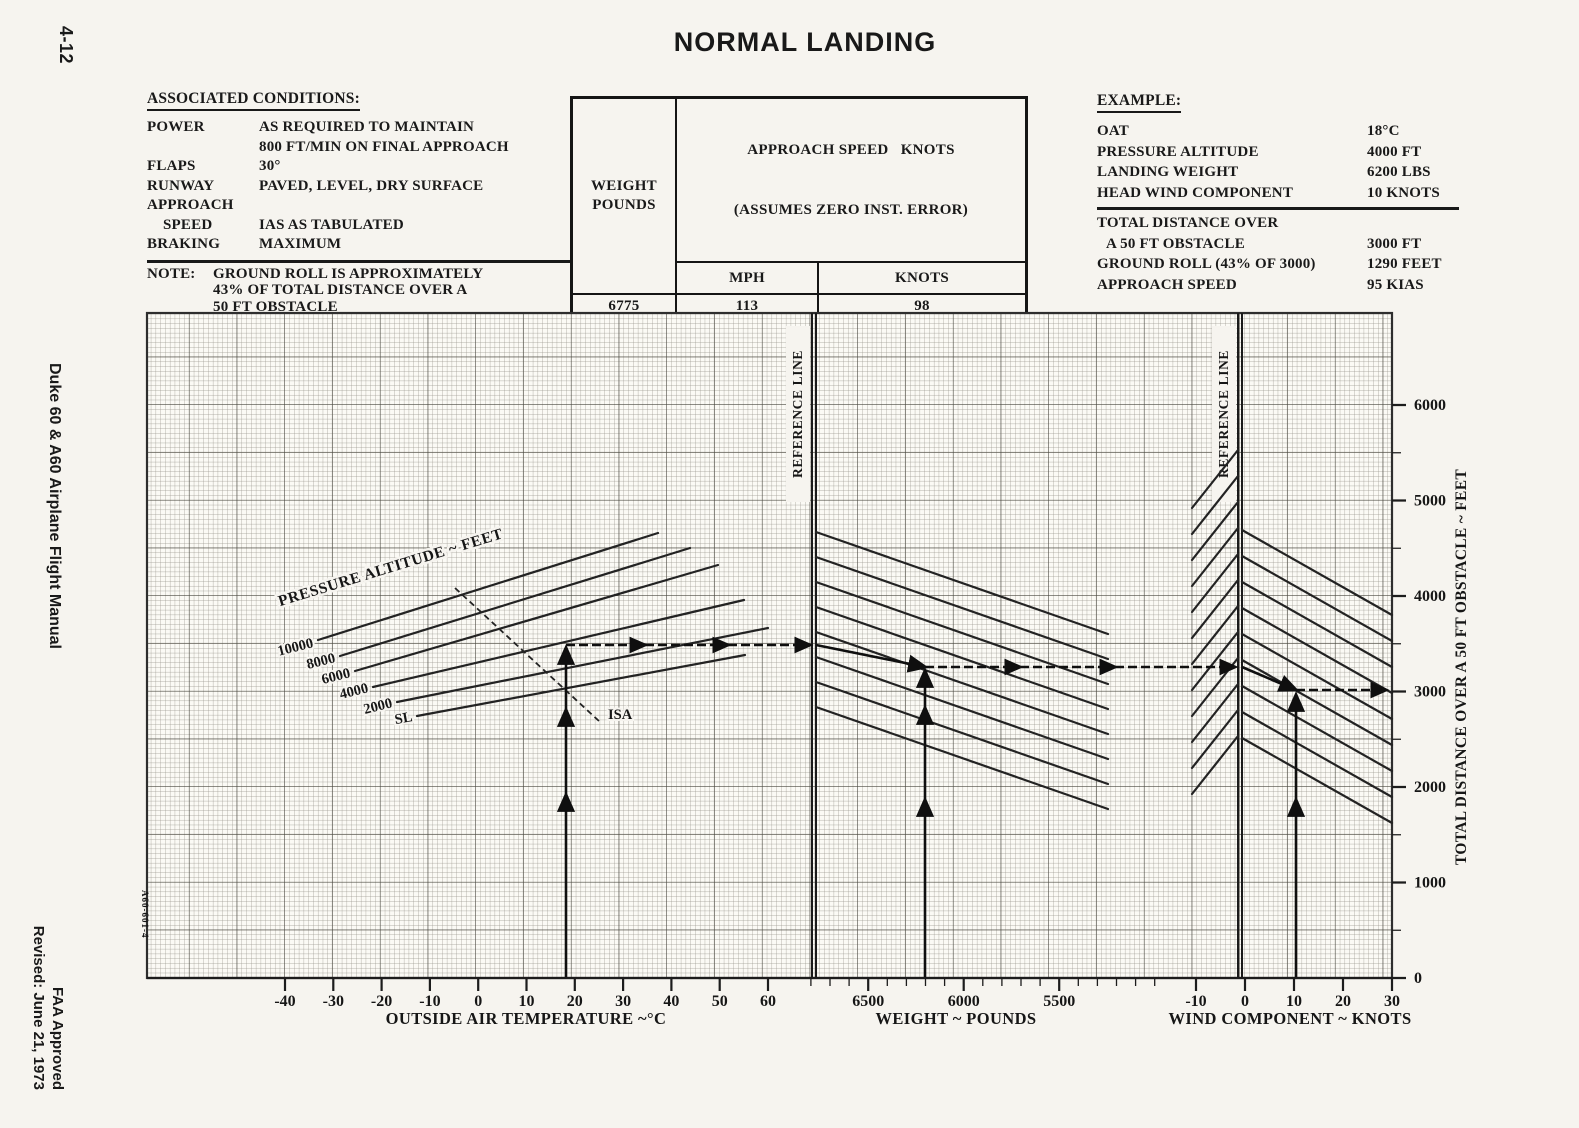 Image resolution: width=1579 pixels, height=1128 pixels. Describe the element at coordinates (403, 718) in the screenshot. I see `pa-line-label: SL` at that location.